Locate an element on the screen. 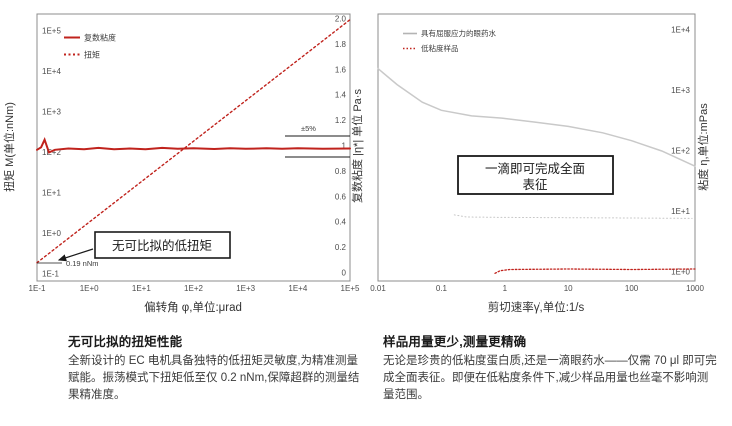 The image size is (732, 426). y-right-axis-title: 粘度 η,单位:mPas is located at coordinates (703, 147).